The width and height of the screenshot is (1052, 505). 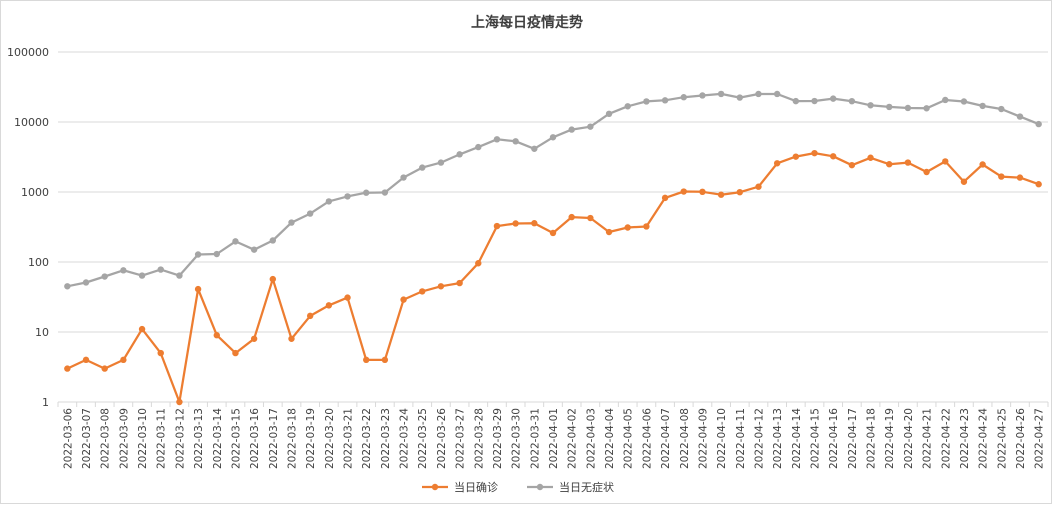 I want to click on x-tick-label: 2022-04-02, so click(x=573, y=438).